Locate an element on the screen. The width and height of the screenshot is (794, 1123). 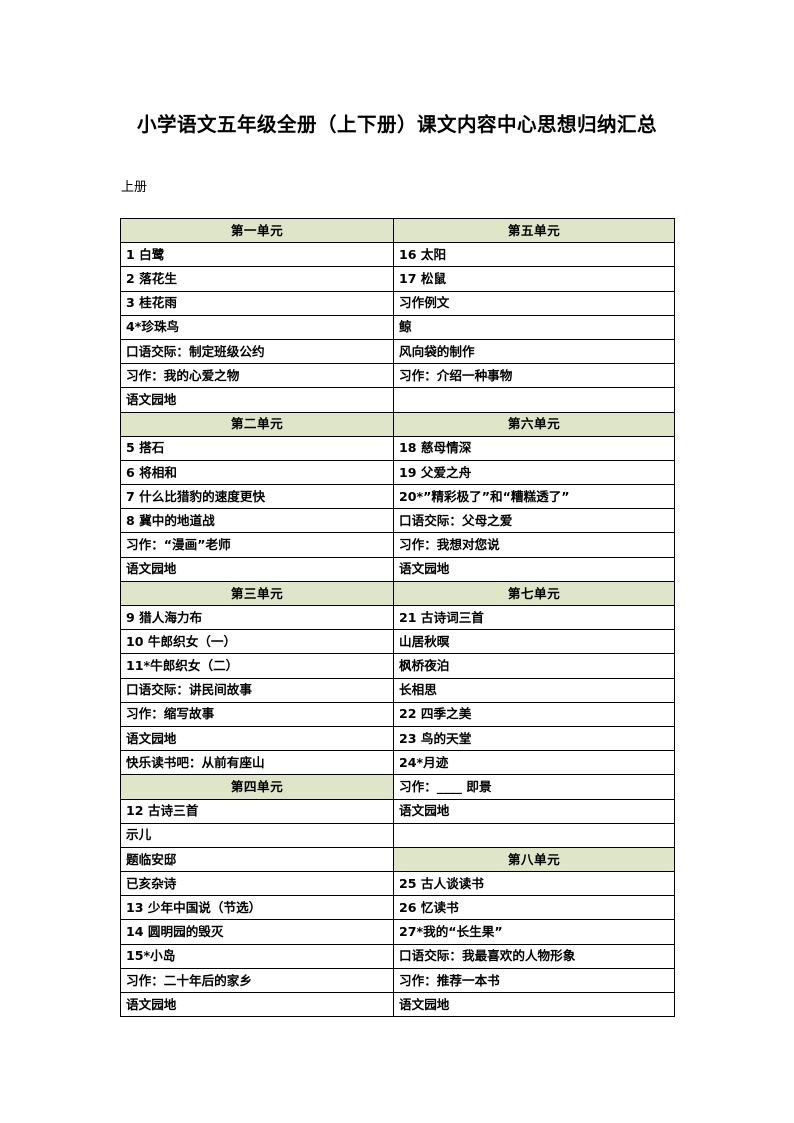
lesson-cell: 鲸 is located at coordinates (534, 327).